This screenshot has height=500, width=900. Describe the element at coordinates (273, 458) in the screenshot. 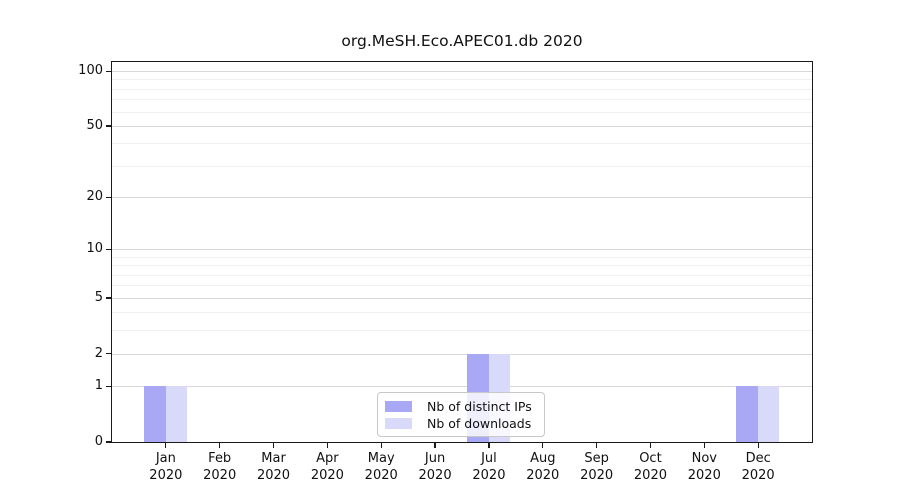

I see `x-tick-month: Mar` at that location.